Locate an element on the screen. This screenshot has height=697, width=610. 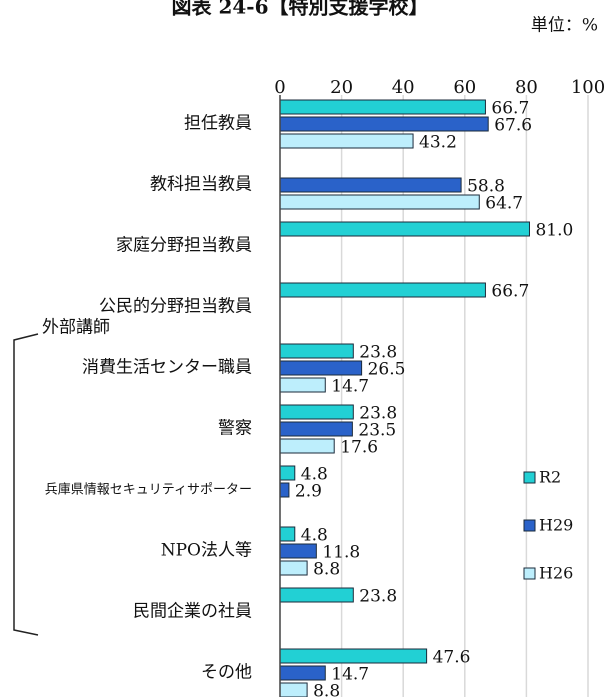
value-label: 47.6 is located at coordinates (452, 658).